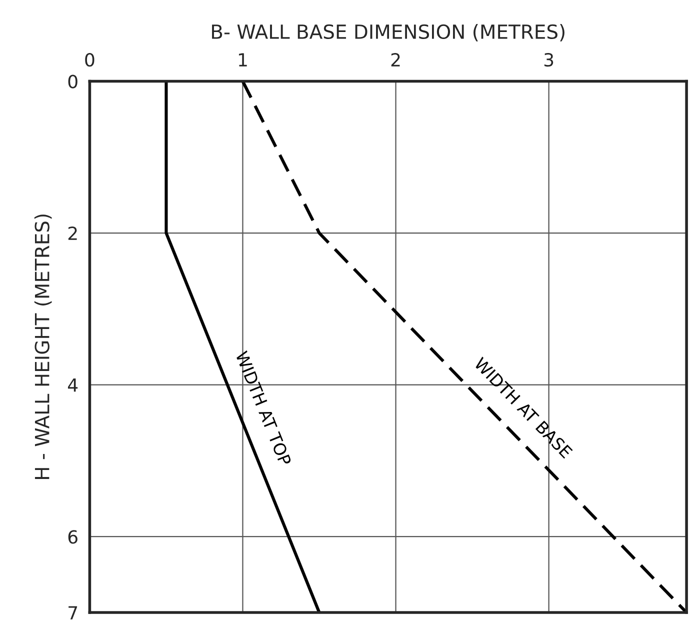 The image size is (690, 625). What do you see at coordinates (242, 59) in the screenshot?
I see `x-tick-label: 1` at bounding box center [242, 59].